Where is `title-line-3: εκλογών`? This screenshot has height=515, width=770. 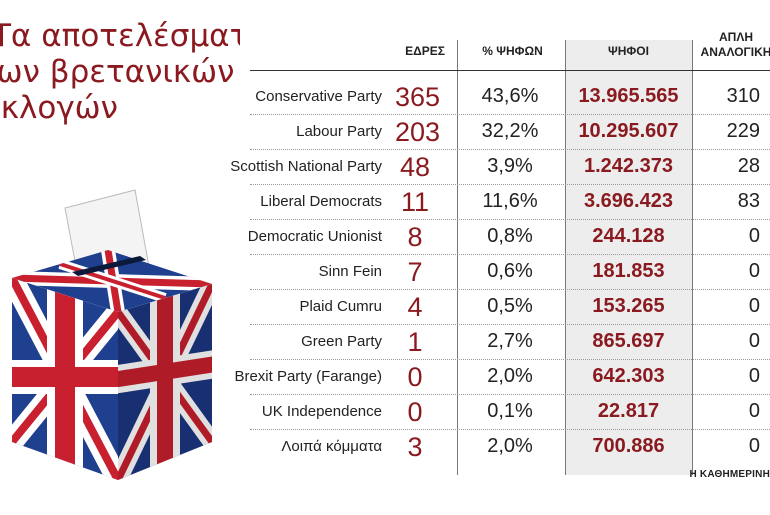 title-line-3: εκλογών is located at coordinates (59, 108).